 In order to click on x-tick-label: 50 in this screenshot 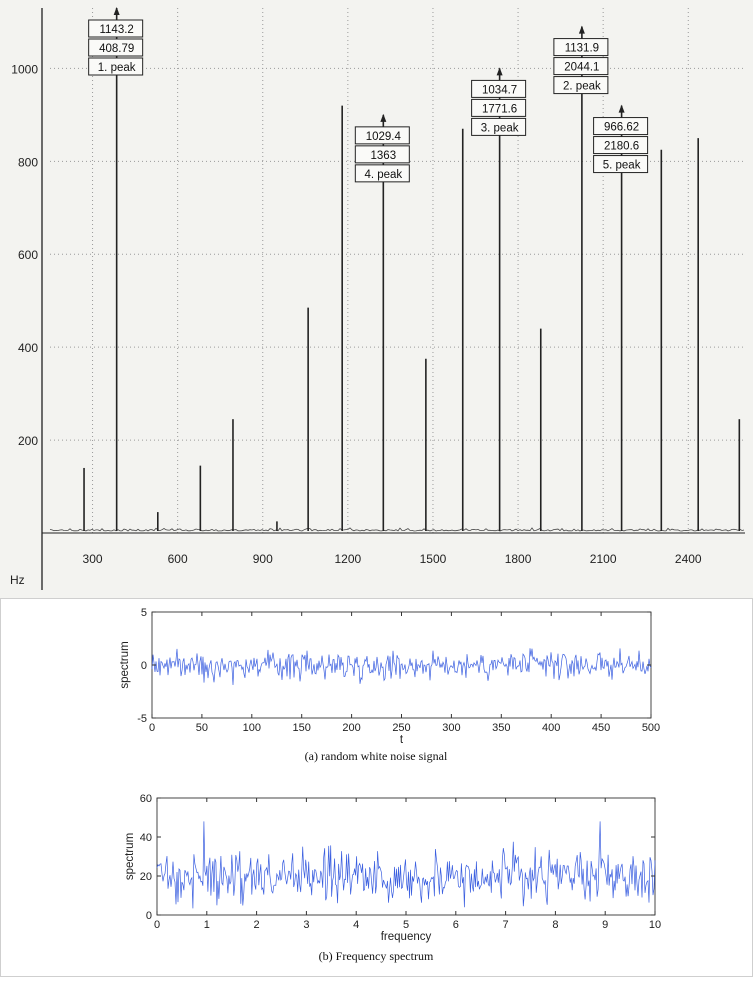, I will do `click(202, 728)`.